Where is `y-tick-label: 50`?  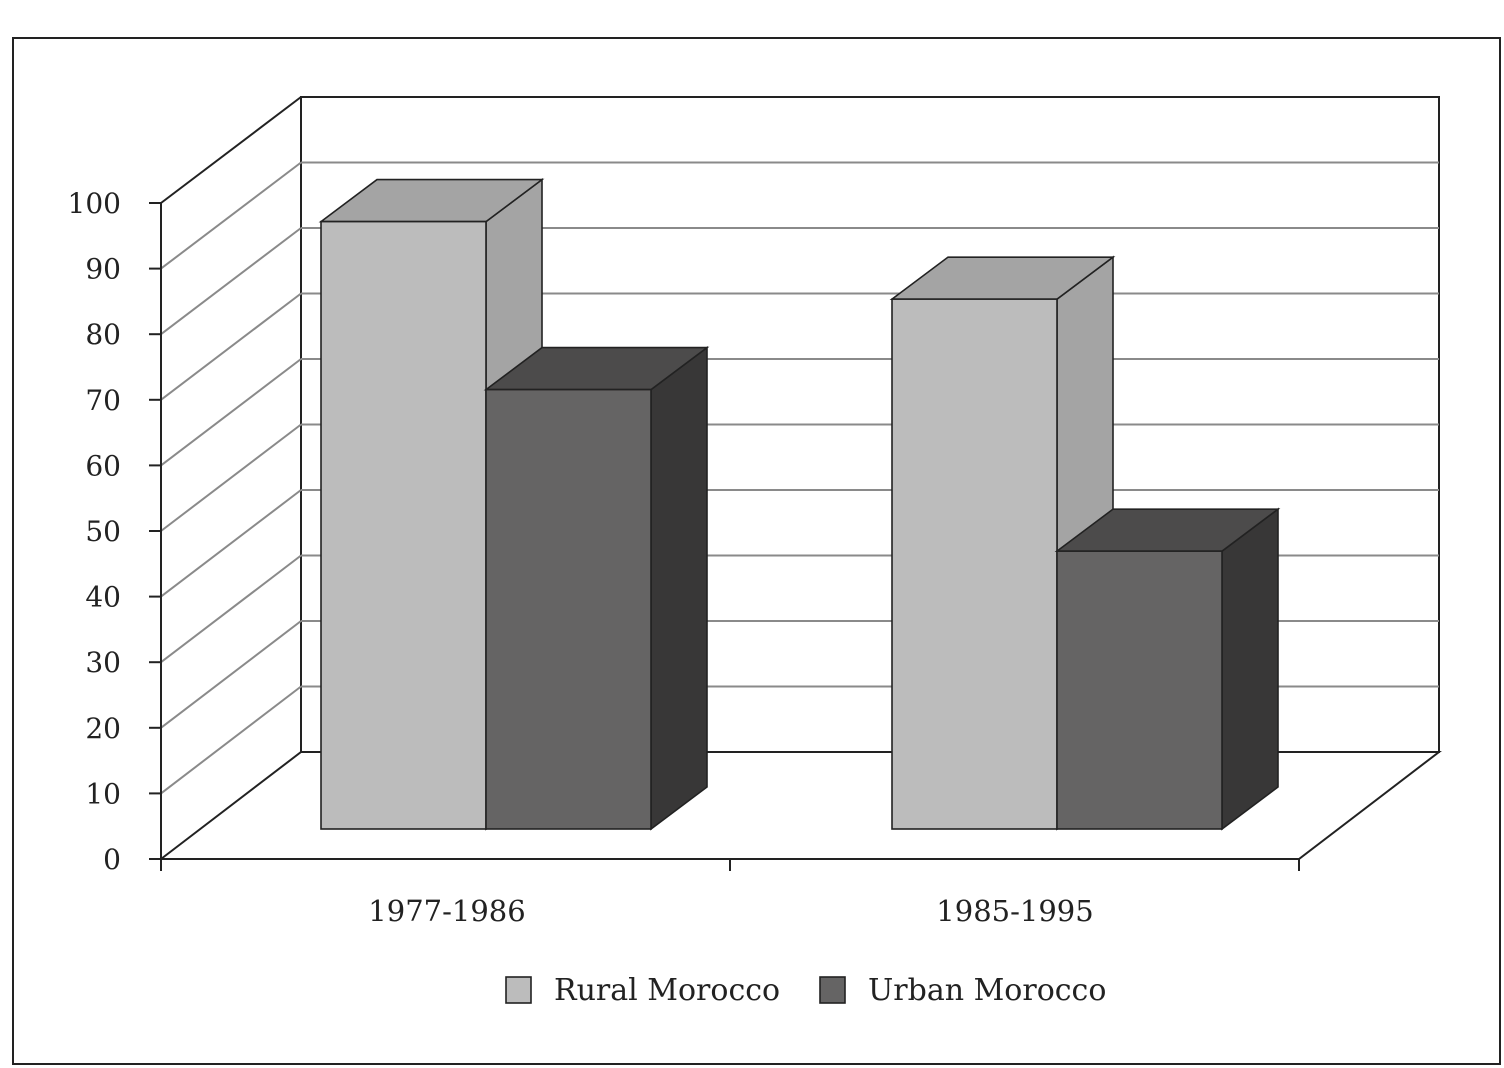 y-tick-label: 50 is located at coordinates (103, 531).